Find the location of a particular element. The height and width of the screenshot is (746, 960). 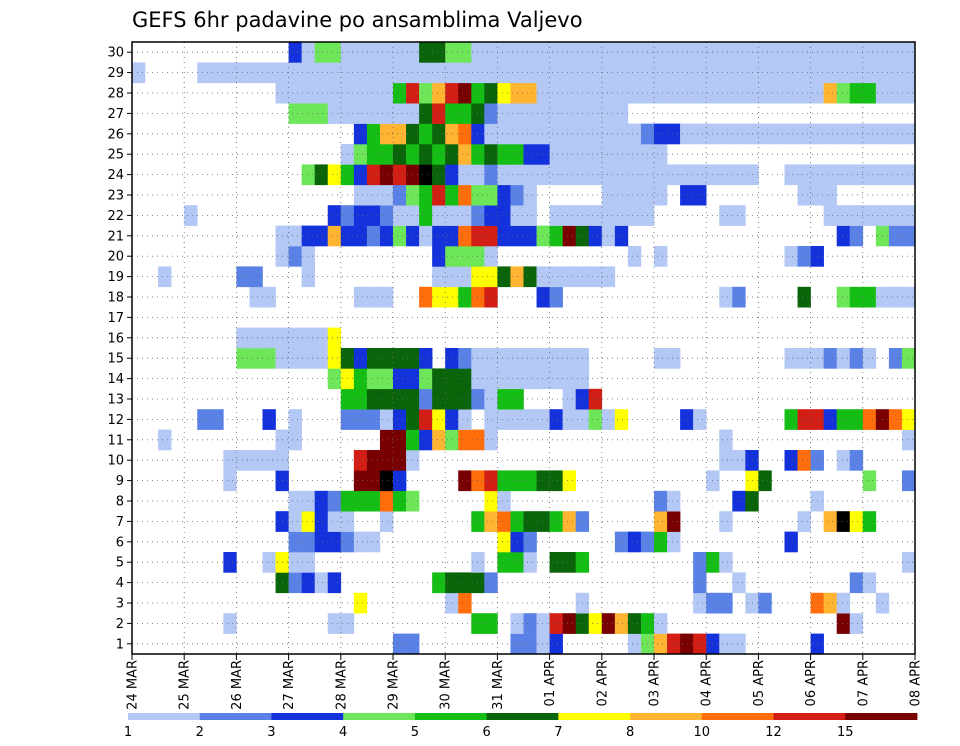

heatmap-cell-m30-t42 is located at coordinates (661, 52).